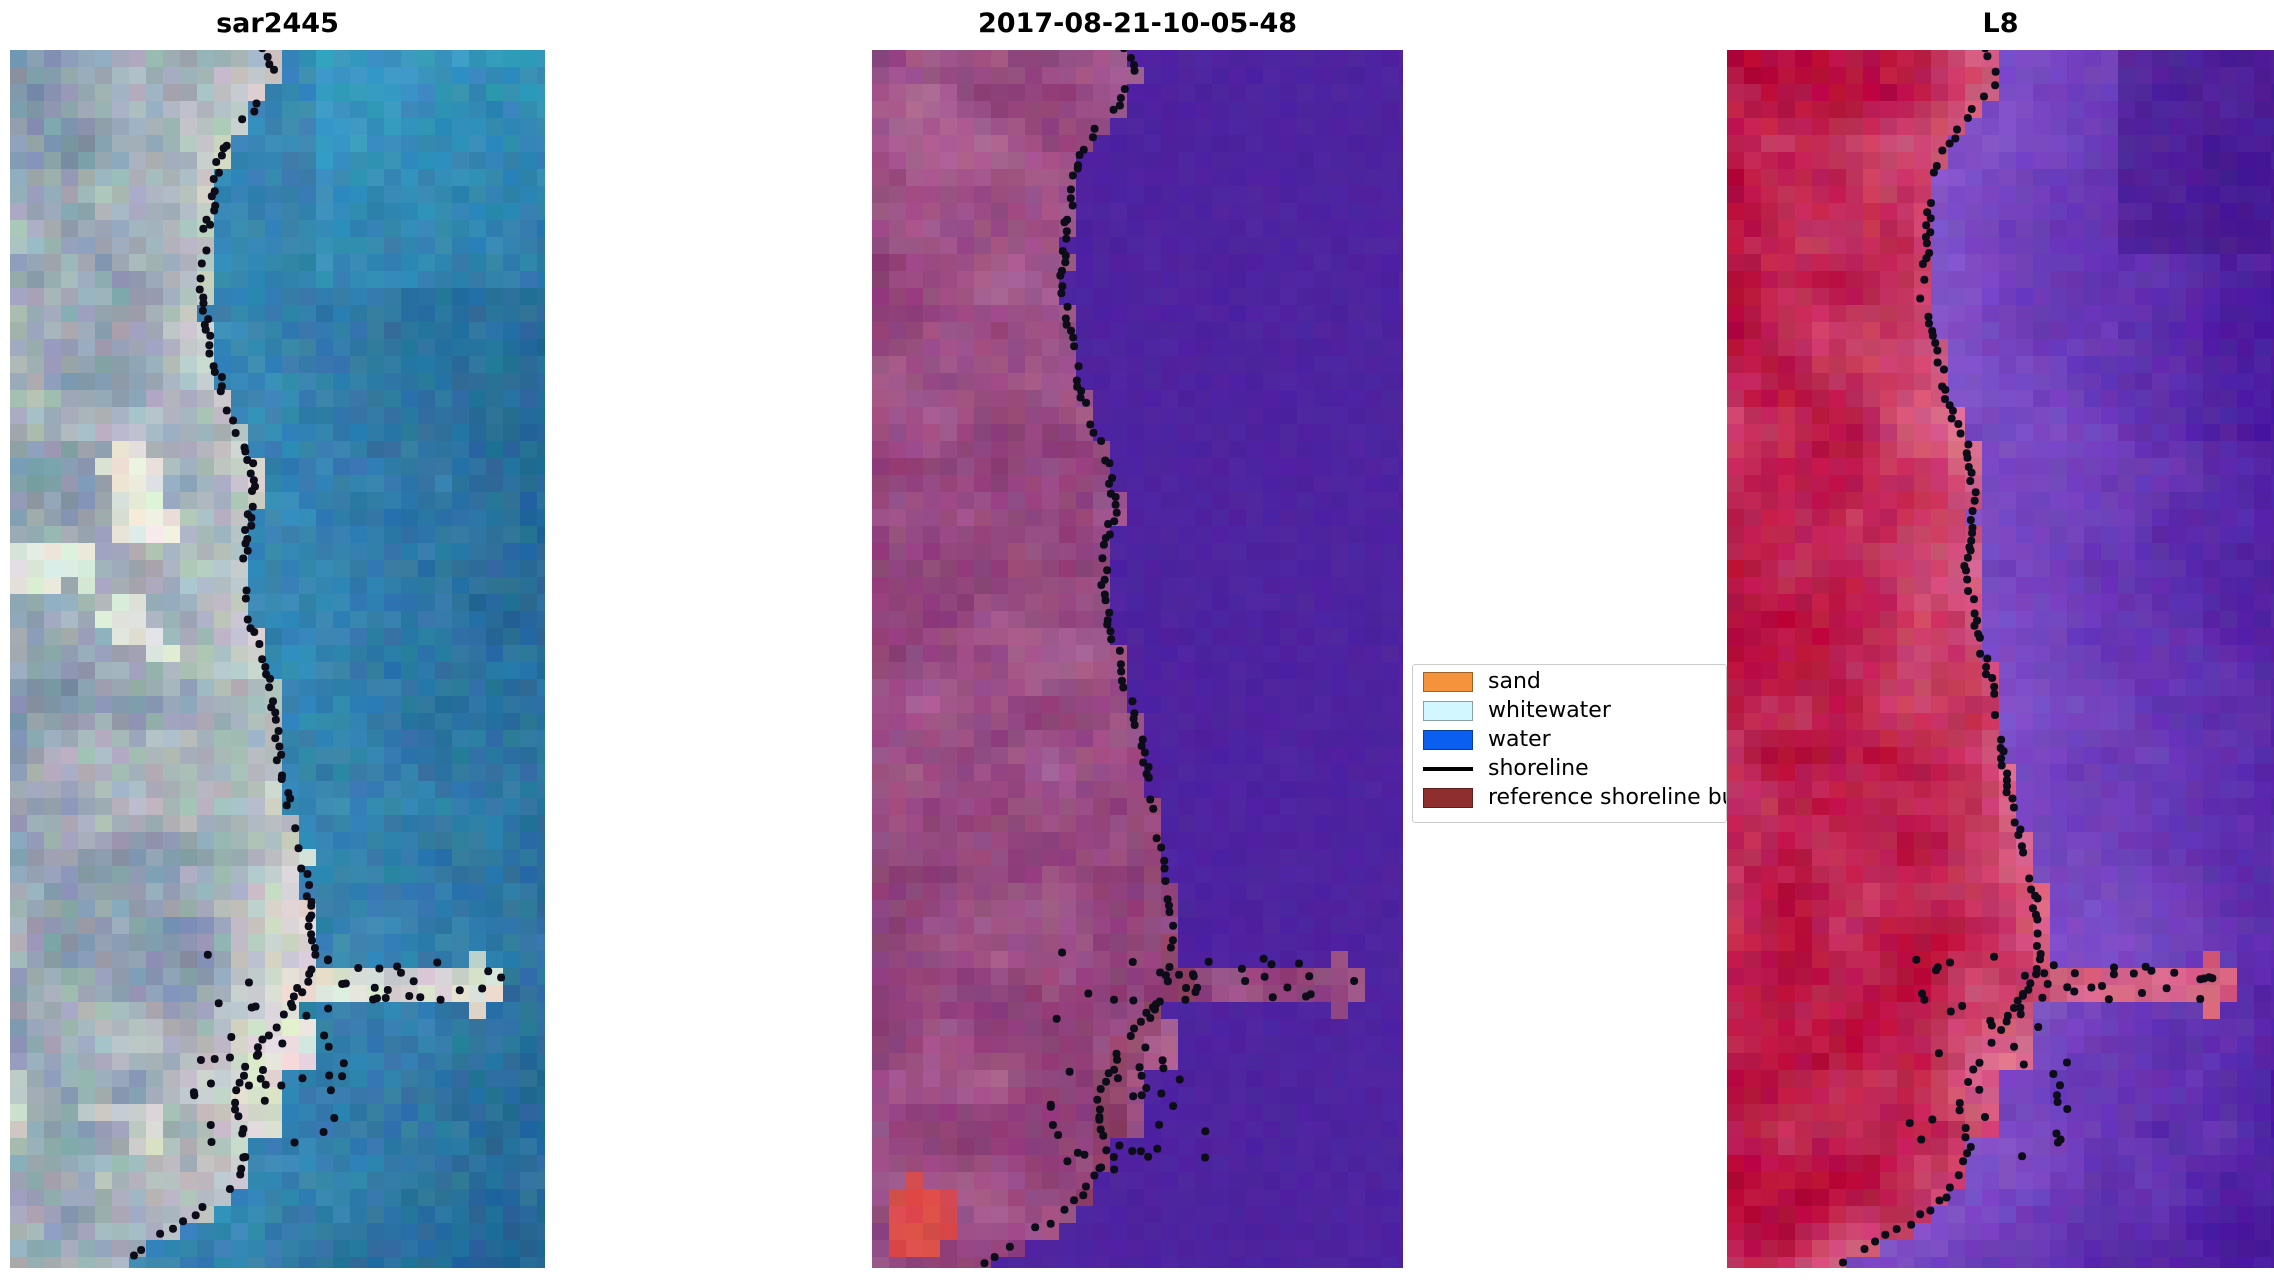 The width and height of the screenshot is (2274, 1283). I want to click on legend-label-reference-shoreline-buffer: reference shoreline buff, so click(1607, 797).